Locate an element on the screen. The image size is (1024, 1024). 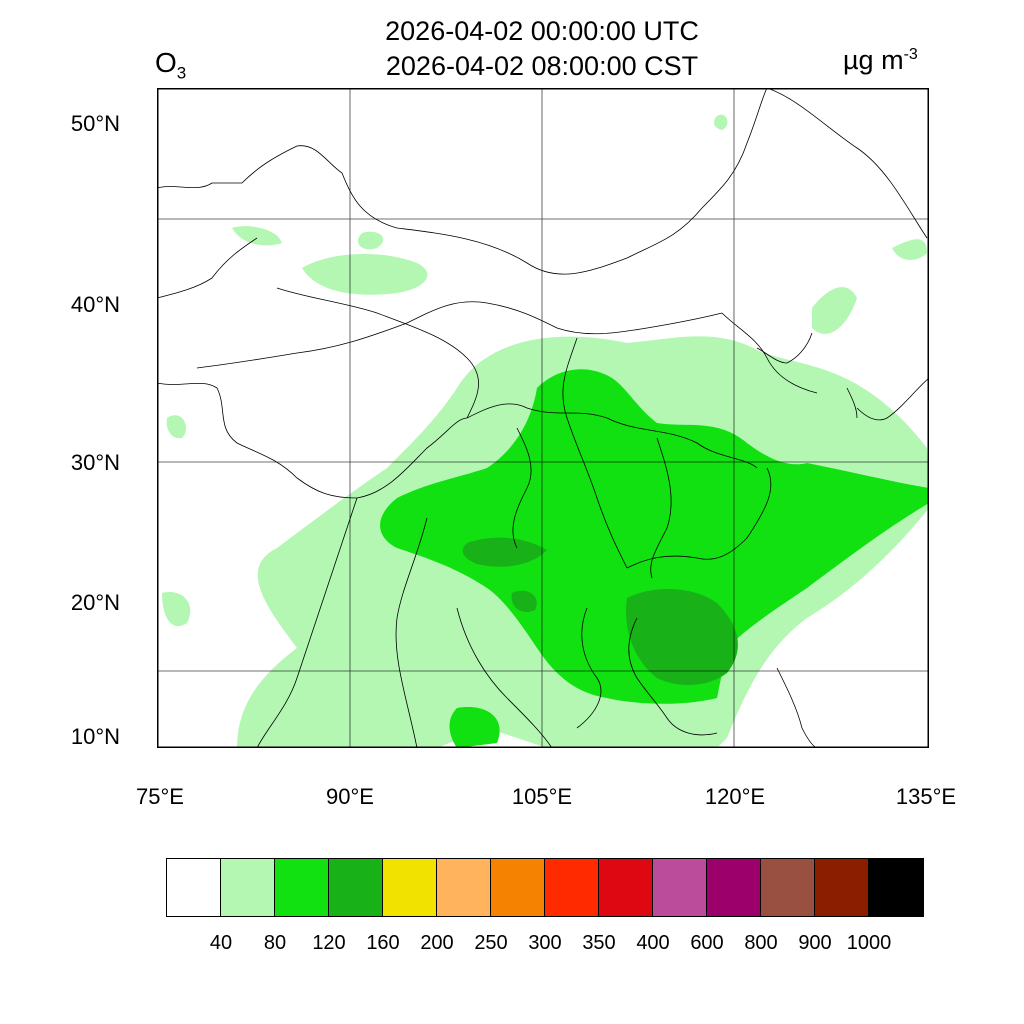
colorbar-label-1: 80 is located at coordinates (275, 943).